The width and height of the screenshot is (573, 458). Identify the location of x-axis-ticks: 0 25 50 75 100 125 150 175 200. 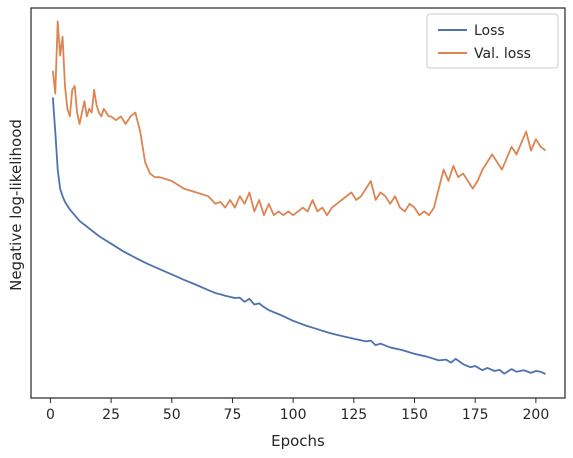
(297, 410).